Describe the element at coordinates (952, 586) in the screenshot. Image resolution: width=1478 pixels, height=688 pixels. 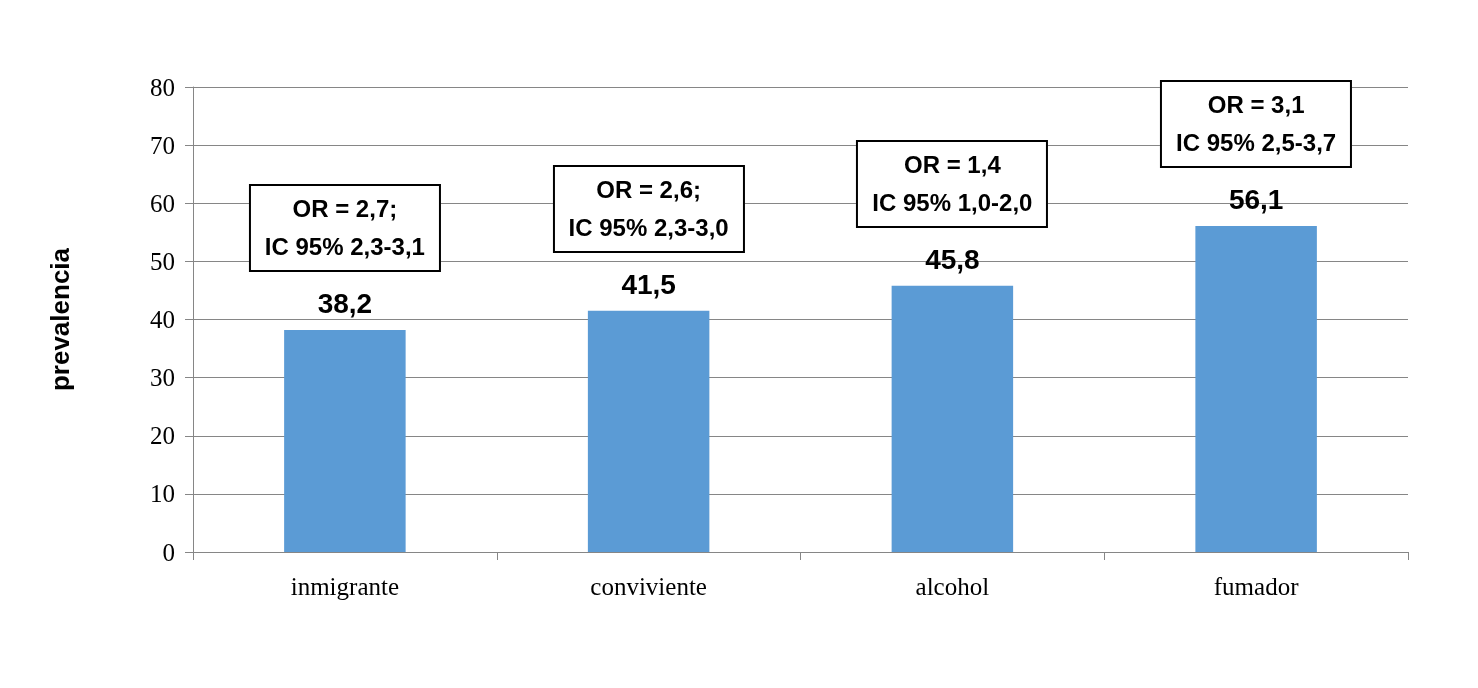
I see `x-tick-label: alcohol` at that location.